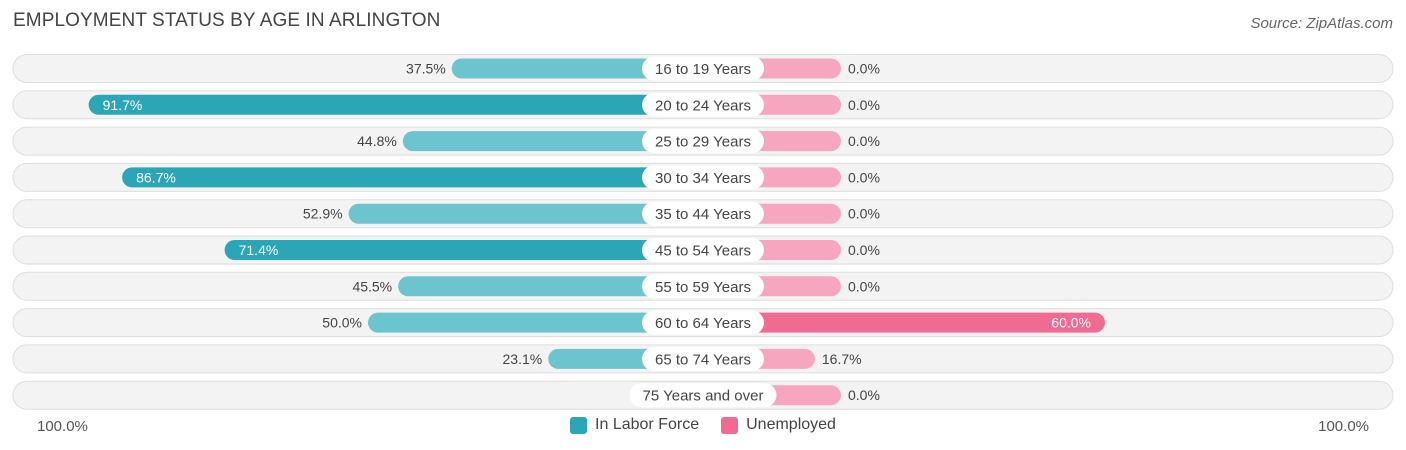 This screenshot has height=450, width=1406. I want to click on labor-bar-16-to-19-years, so click(577, 68).